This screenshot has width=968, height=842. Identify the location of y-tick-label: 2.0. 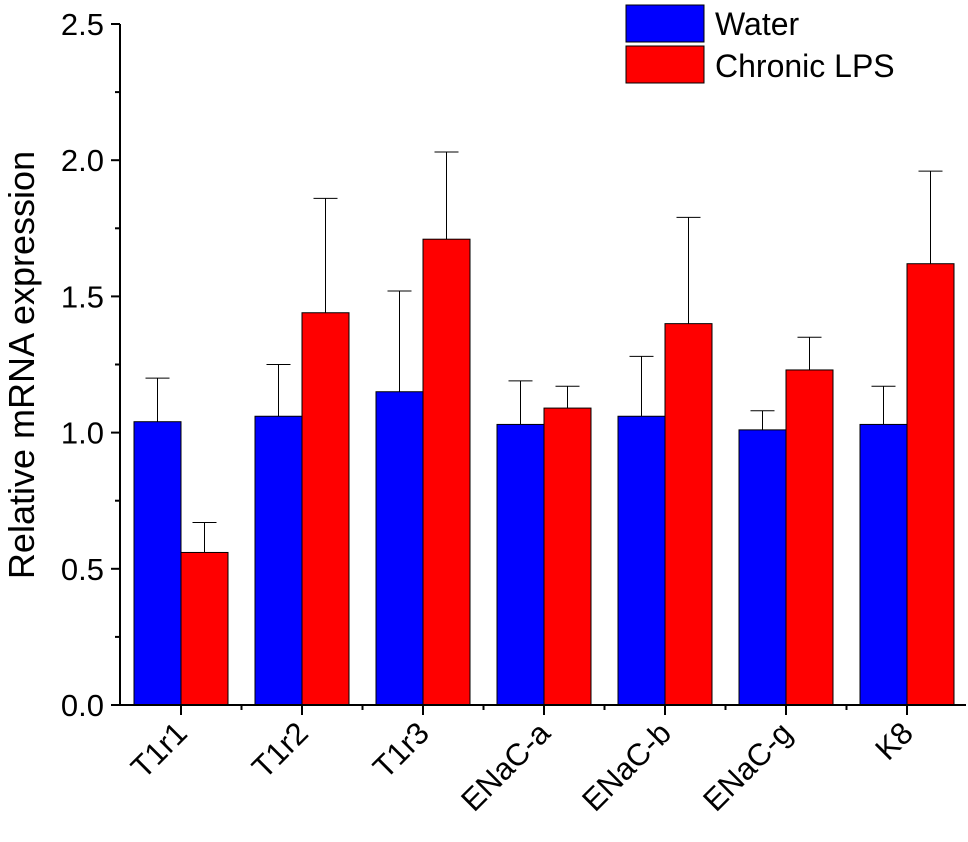
(82, 160).